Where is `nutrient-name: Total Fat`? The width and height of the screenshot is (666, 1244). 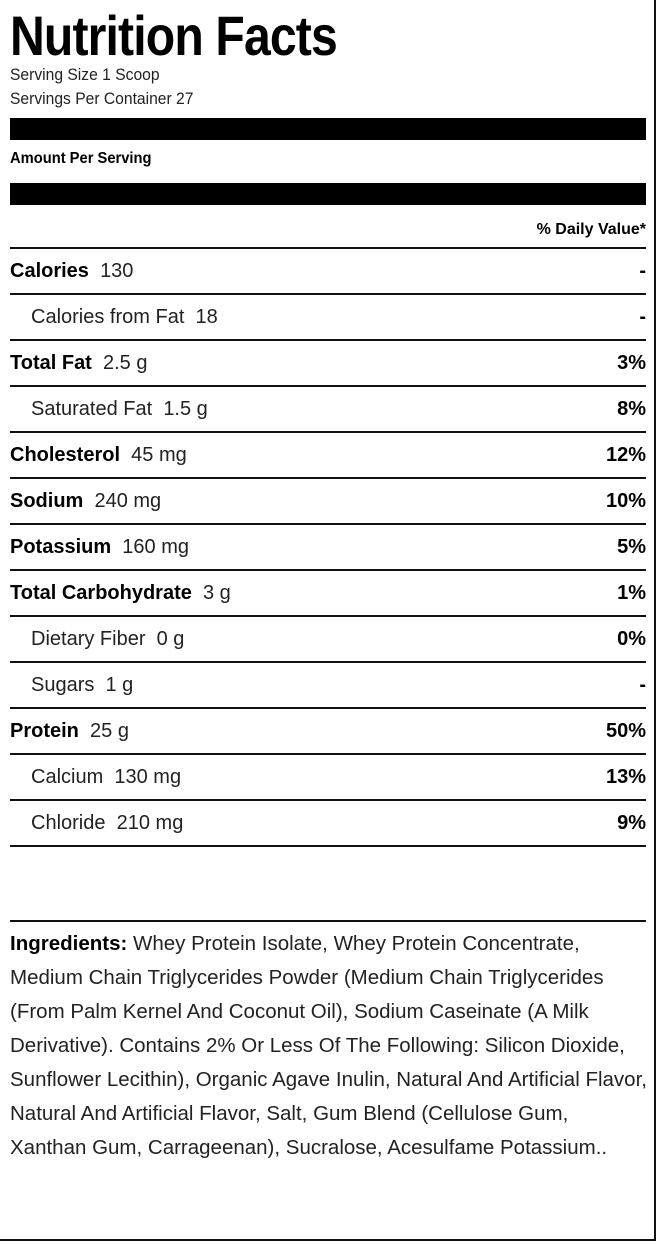
nutrient-name: Total Fat is located at coordinates (51, 362).